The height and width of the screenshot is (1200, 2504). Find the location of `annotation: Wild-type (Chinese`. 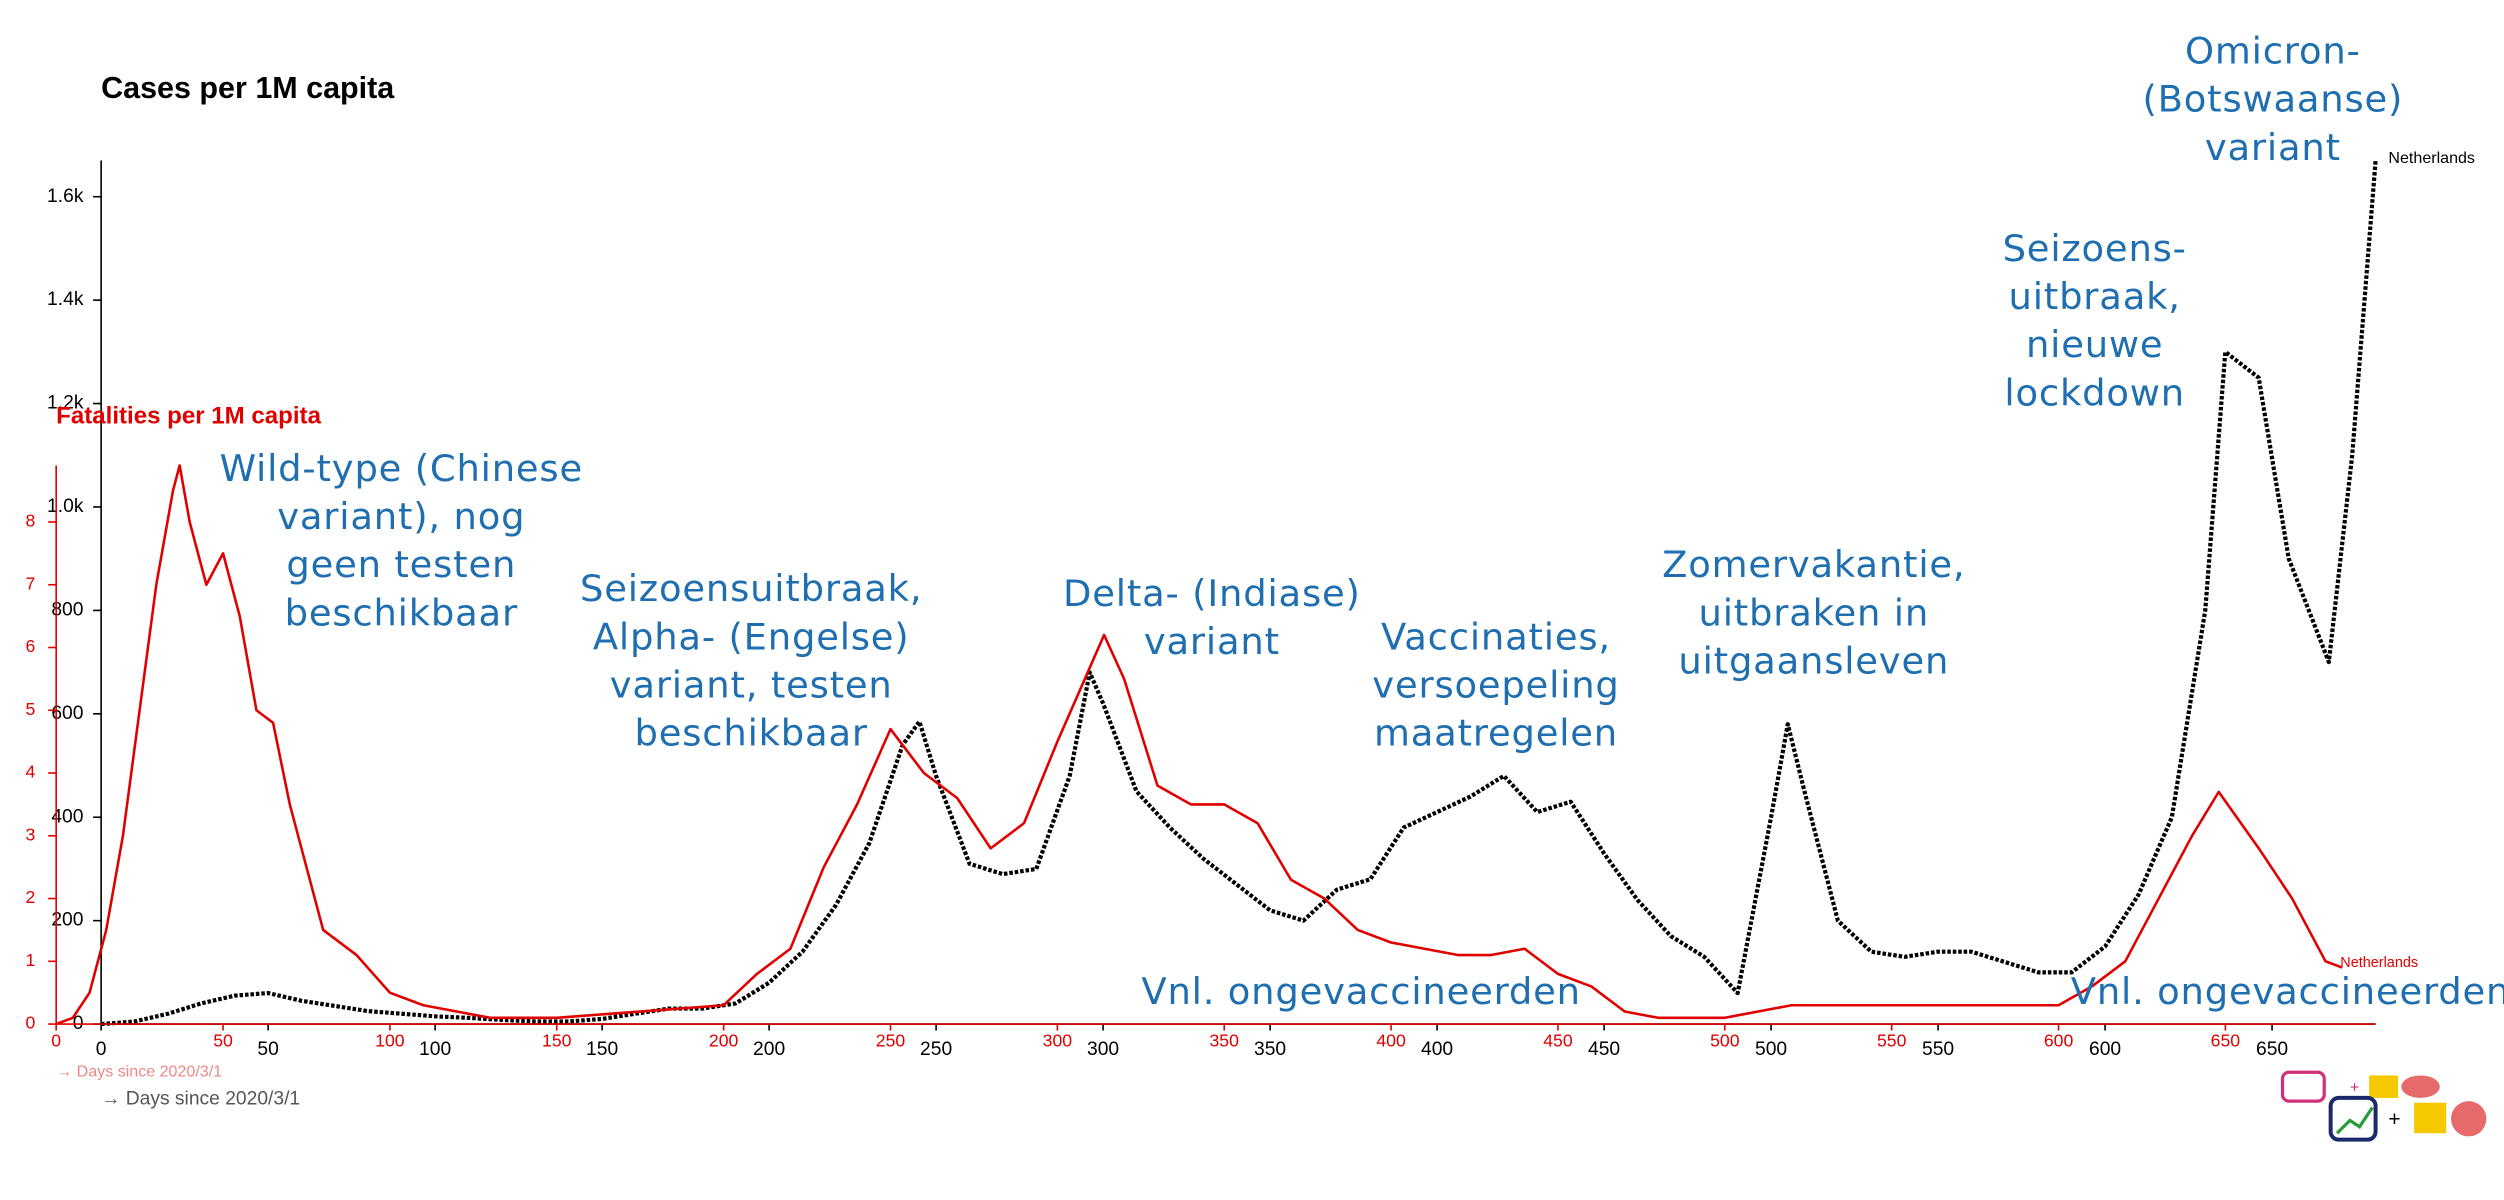

annotation: Wild-type (Chinese is located at coordinates (401, 468).